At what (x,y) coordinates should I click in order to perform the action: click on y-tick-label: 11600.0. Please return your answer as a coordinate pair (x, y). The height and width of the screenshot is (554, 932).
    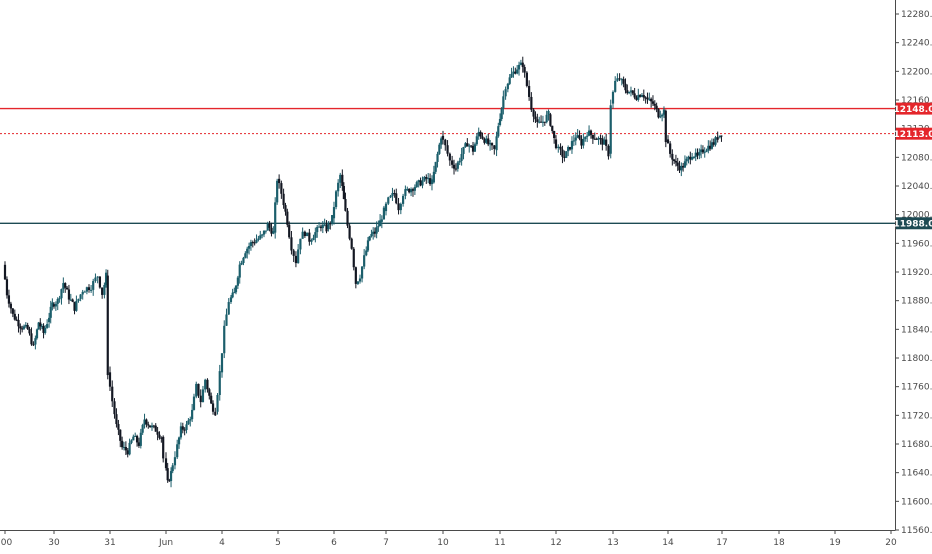
    Looking at the image, I should click on (916, 502).